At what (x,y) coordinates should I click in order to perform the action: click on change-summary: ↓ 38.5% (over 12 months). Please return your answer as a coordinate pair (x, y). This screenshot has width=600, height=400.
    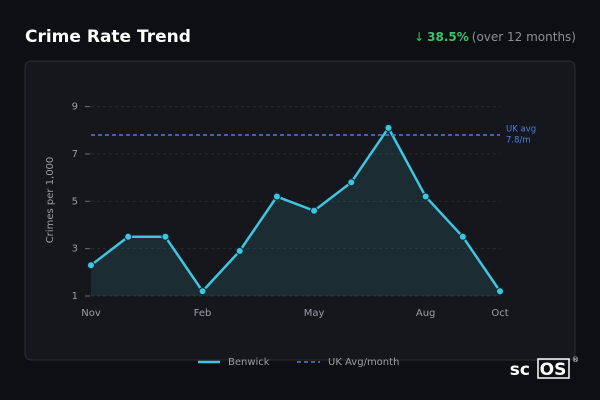
    Looking at the image, I should click on (495, 37).